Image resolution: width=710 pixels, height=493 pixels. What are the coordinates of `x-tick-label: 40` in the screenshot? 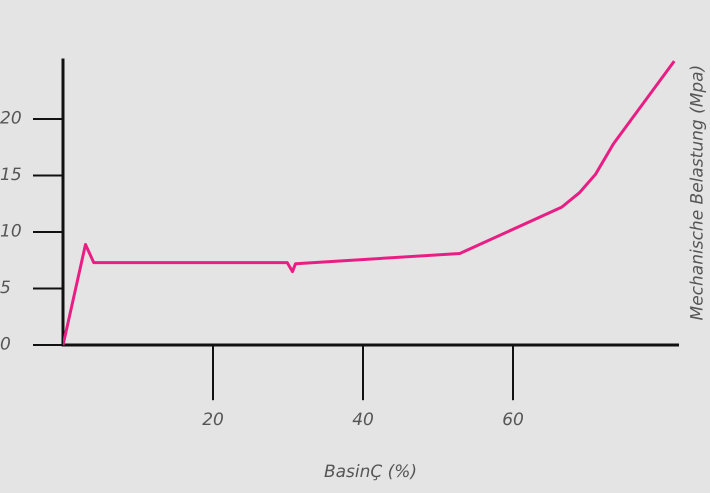 It's located at (363, 420).